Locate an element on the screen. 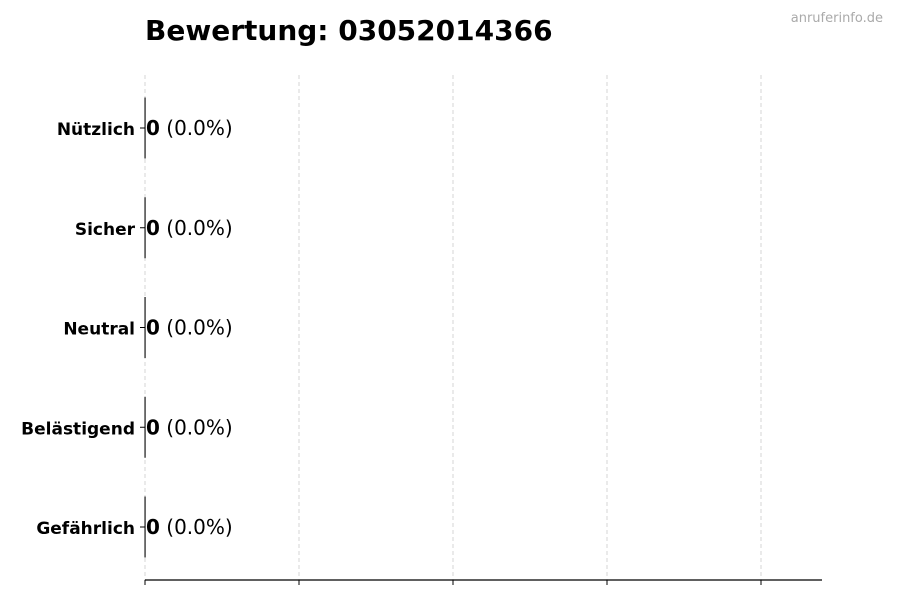 Image resolution: width=900 pixels, height=600 pixels. chart-title: Bewertung: 03052014366 is located at coordinates (349, 30).